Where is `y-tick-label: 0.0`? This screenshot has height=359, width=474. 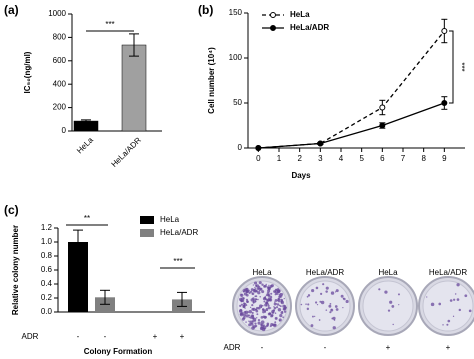 y-tick-label: 0.0 is located at coordinates (47, 311).